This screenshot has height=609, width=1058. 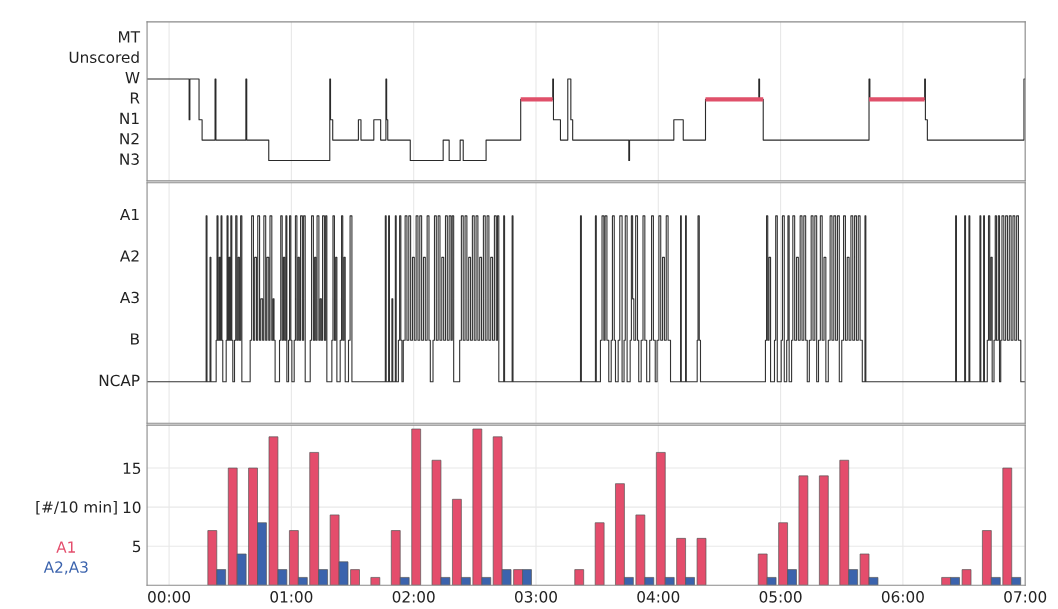 What do you see at coordinates (132, 507) in the screenshot?
I see `y-tick-label: 10` at bounding box center [132, 507].